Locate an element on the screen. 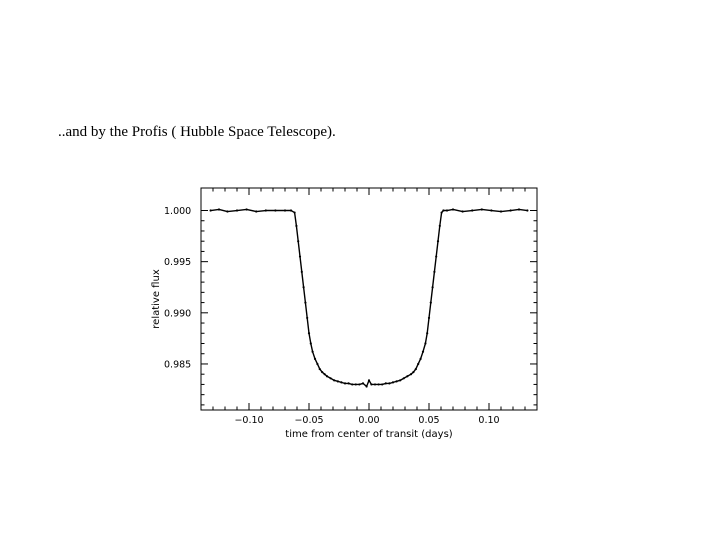 This screenshot has height=540, width=720. y-tick-label: 0.995 is located at coordinates (177, 262).